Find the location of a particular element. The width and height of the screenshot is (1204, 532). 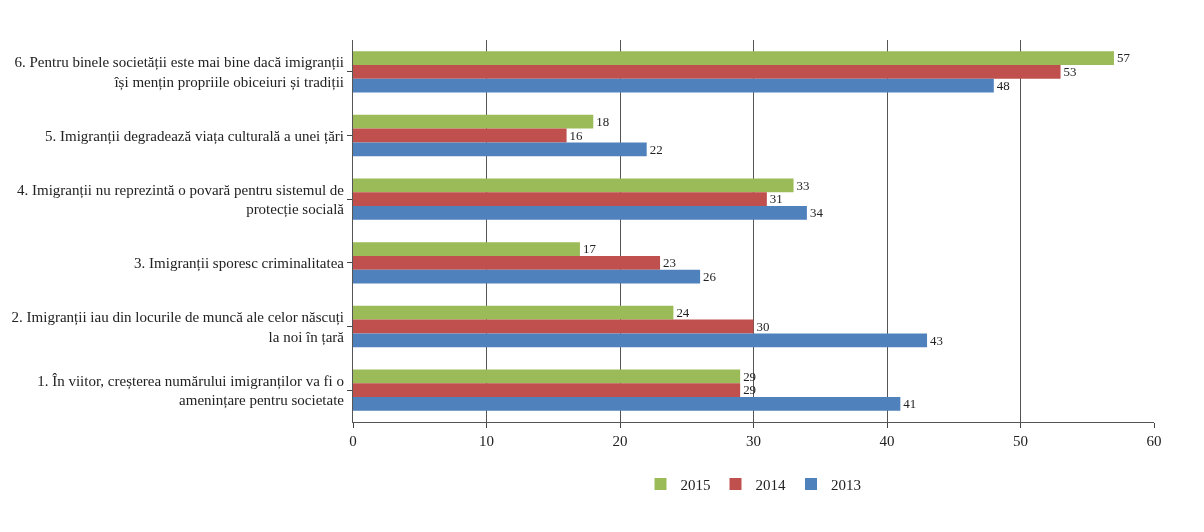

data-label: 43 is located at coordinates (936, 340).